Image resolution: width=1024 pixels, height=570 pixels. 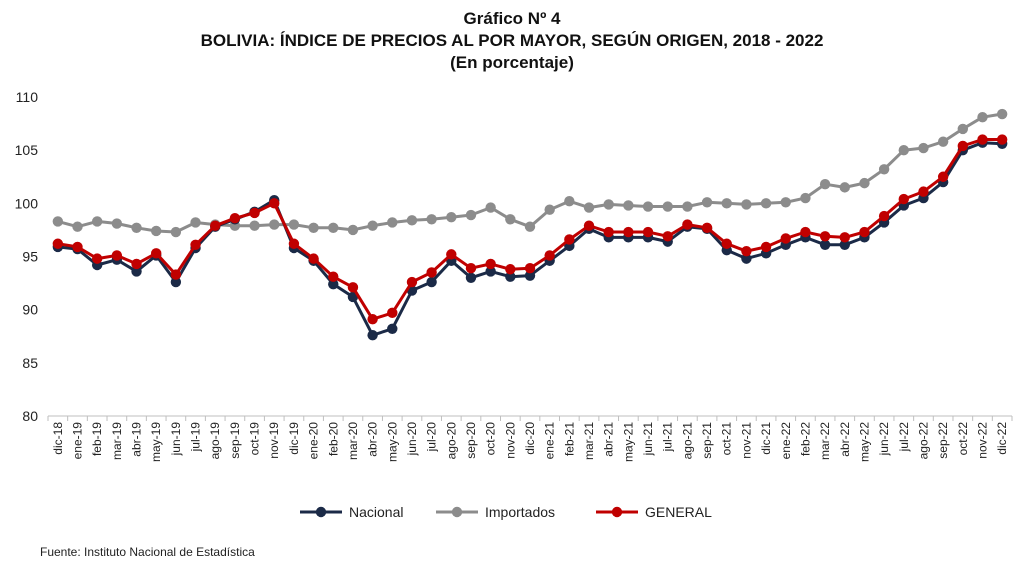 I want to click on x-tick-label: may-19, so click(x=156, y=442).